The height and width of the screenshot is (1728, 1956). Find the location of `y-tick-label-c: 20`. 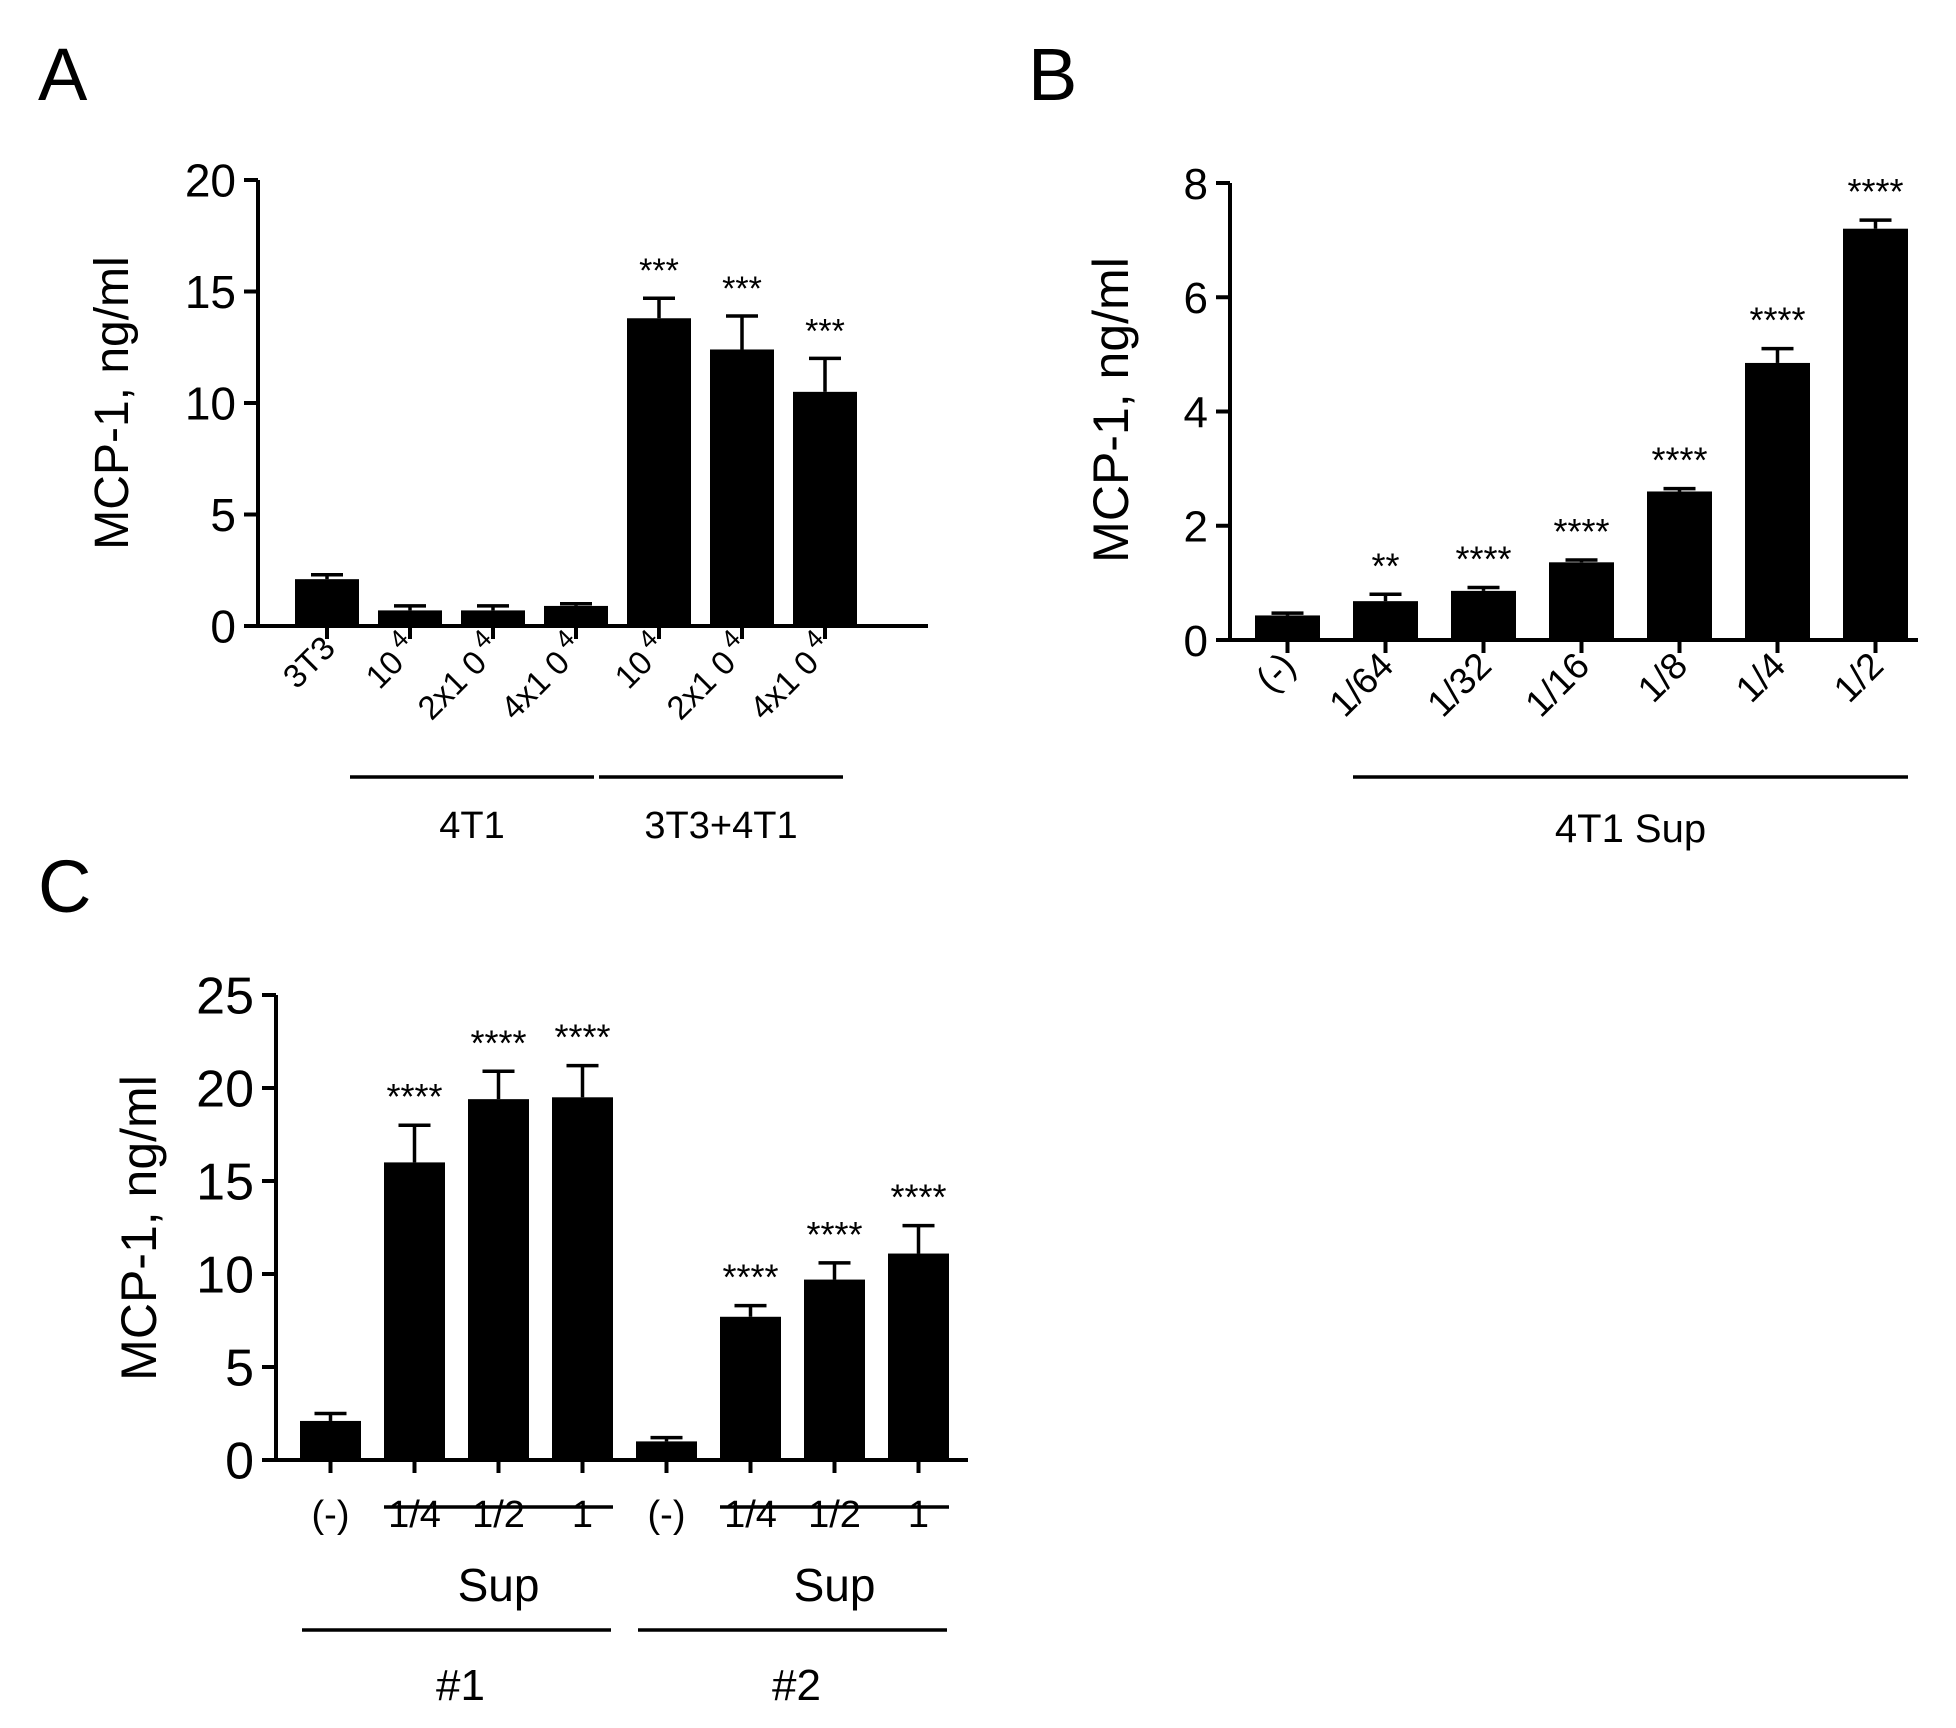

y-tick-label-c: 20 is located at coordinates (225, 1090).